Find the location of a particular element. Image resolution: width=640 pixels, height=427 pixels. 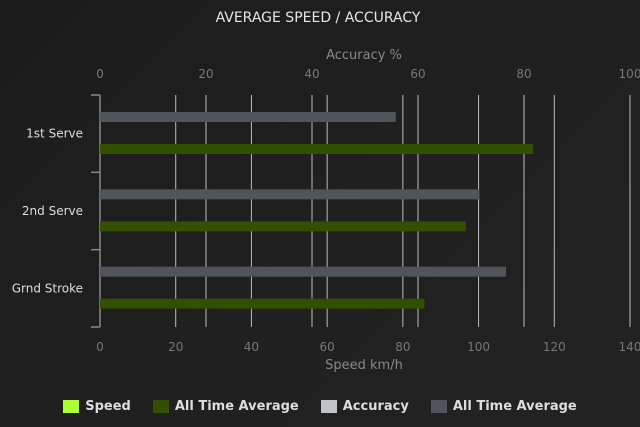

category-label: Grnd Stroke is located at coordinates (47, 288).